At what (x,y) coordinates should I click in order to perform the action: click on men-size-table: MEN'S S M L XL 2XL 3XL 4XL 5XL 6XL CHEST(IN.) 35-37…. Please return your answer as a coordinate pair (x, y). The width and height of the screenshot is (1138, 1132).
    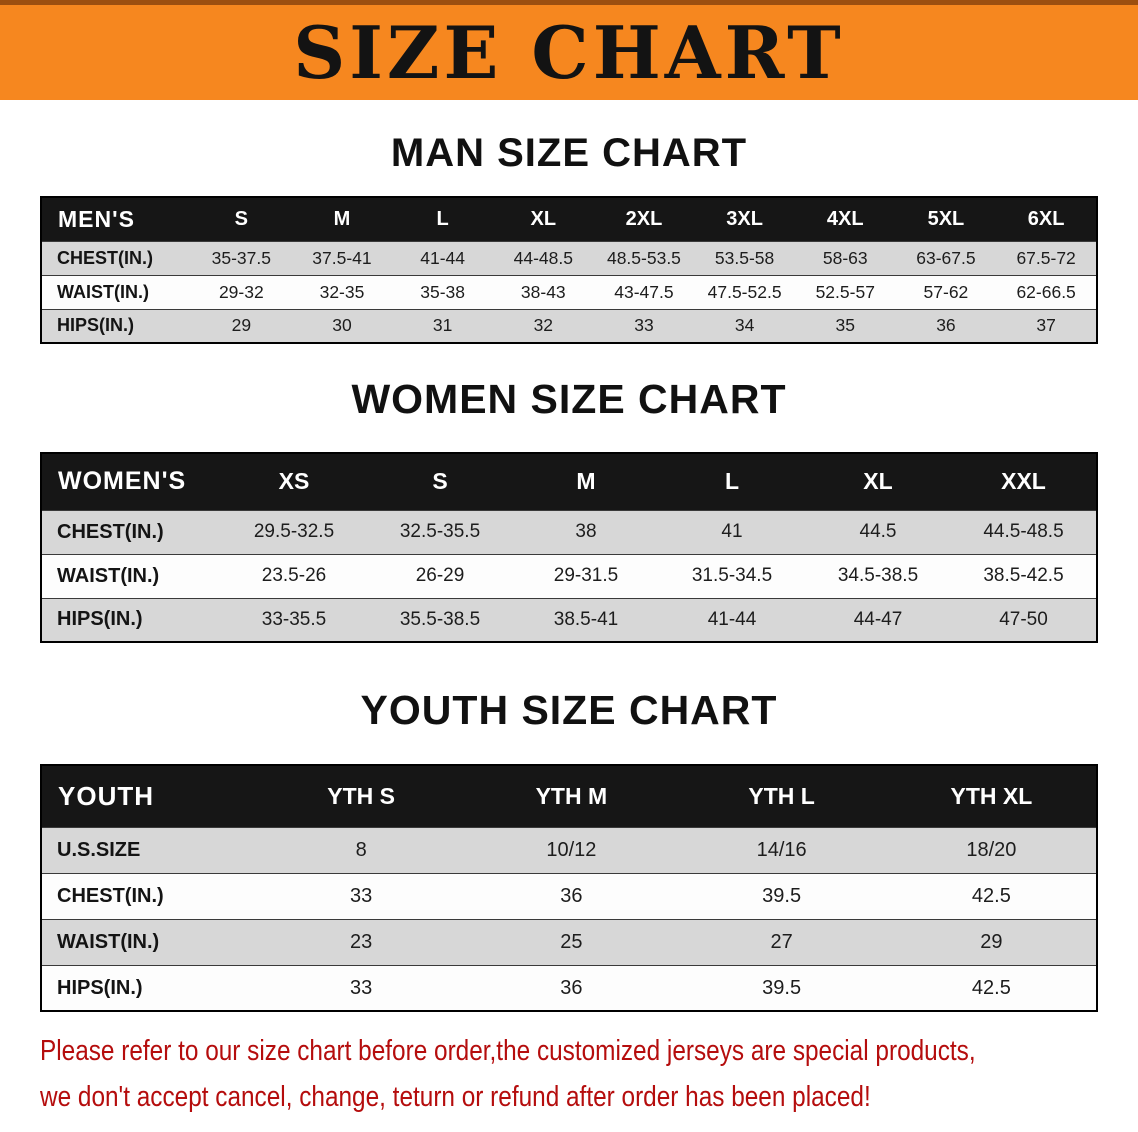
    Looking at the image, I should click on (569, 270).